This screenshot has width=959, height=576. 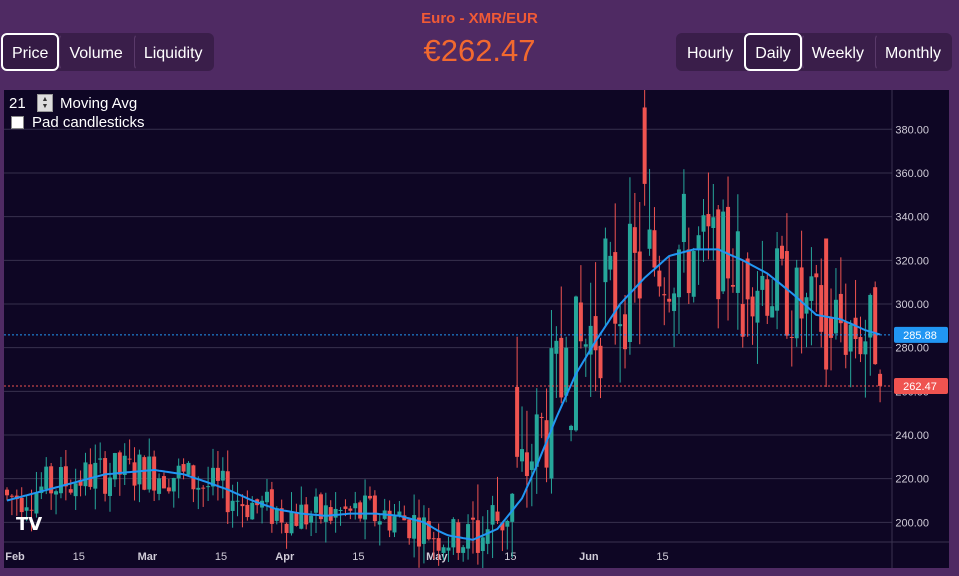 I want to click on ma-price-label-bg, so click(x=921, y=334).